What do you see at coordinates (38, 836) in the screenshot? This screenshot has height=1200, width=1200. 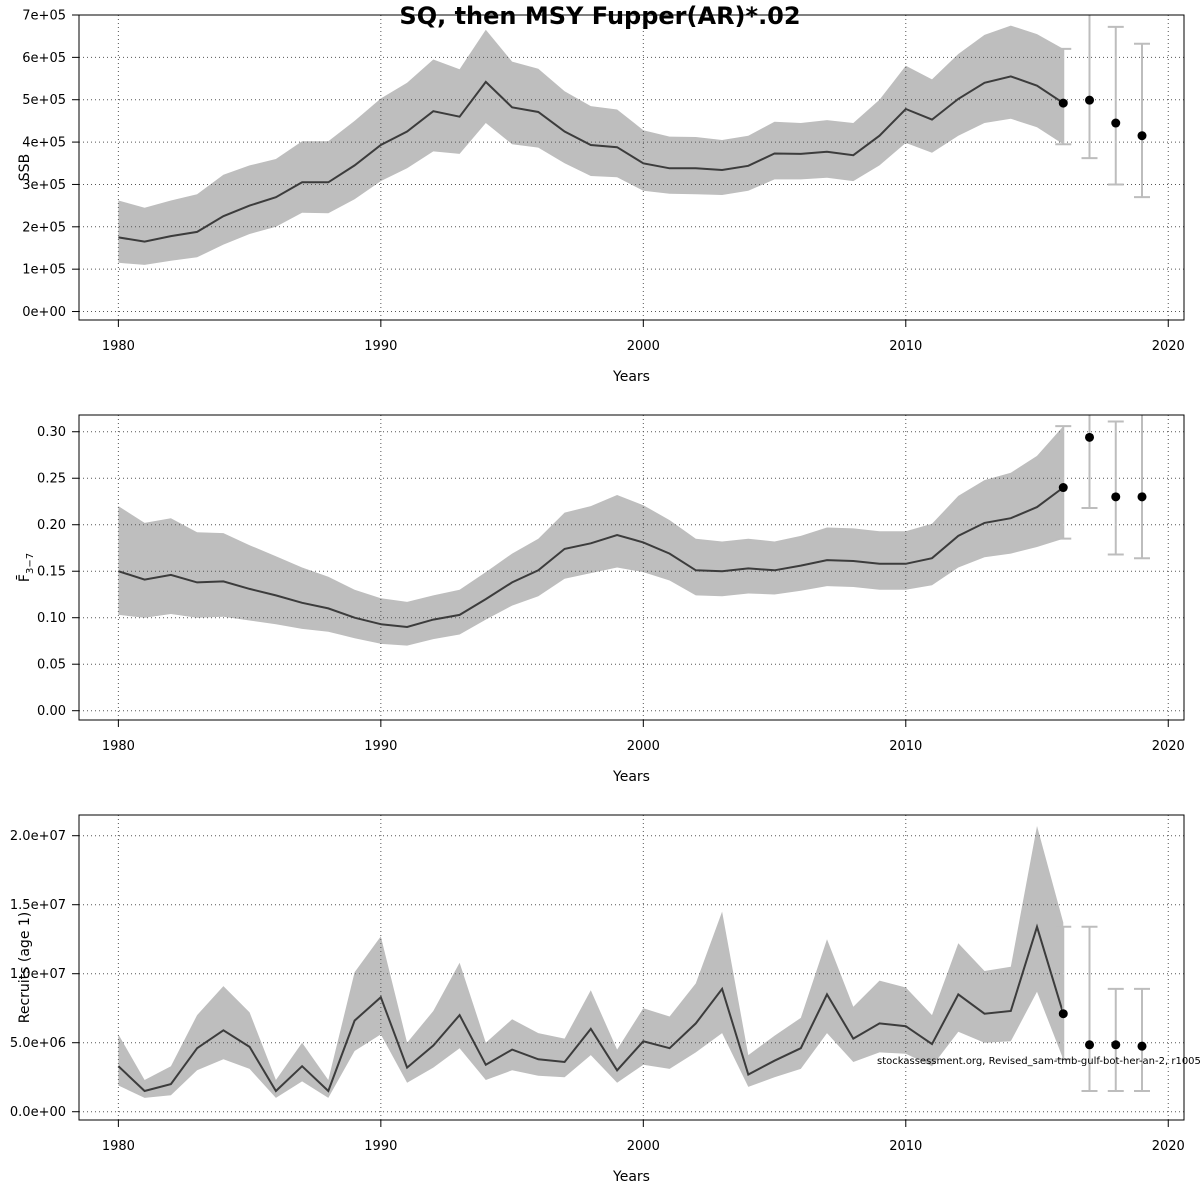 I see `y-tick-label: 2.0e+07` at bounding box center [38, 836].